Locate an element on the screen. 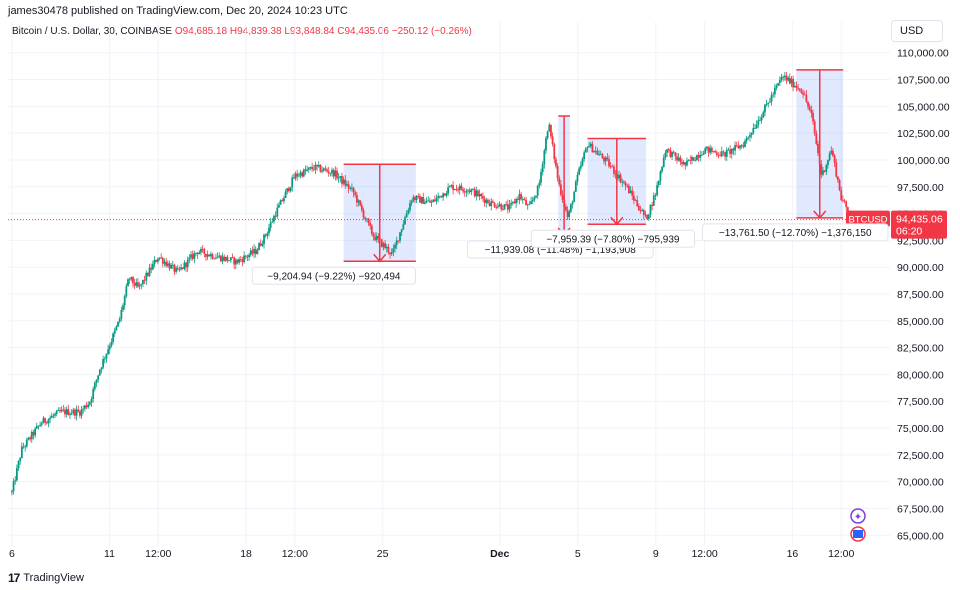 The image size is (960, 590). low-value: L93,848.84 is located at coordinates (309, 31).